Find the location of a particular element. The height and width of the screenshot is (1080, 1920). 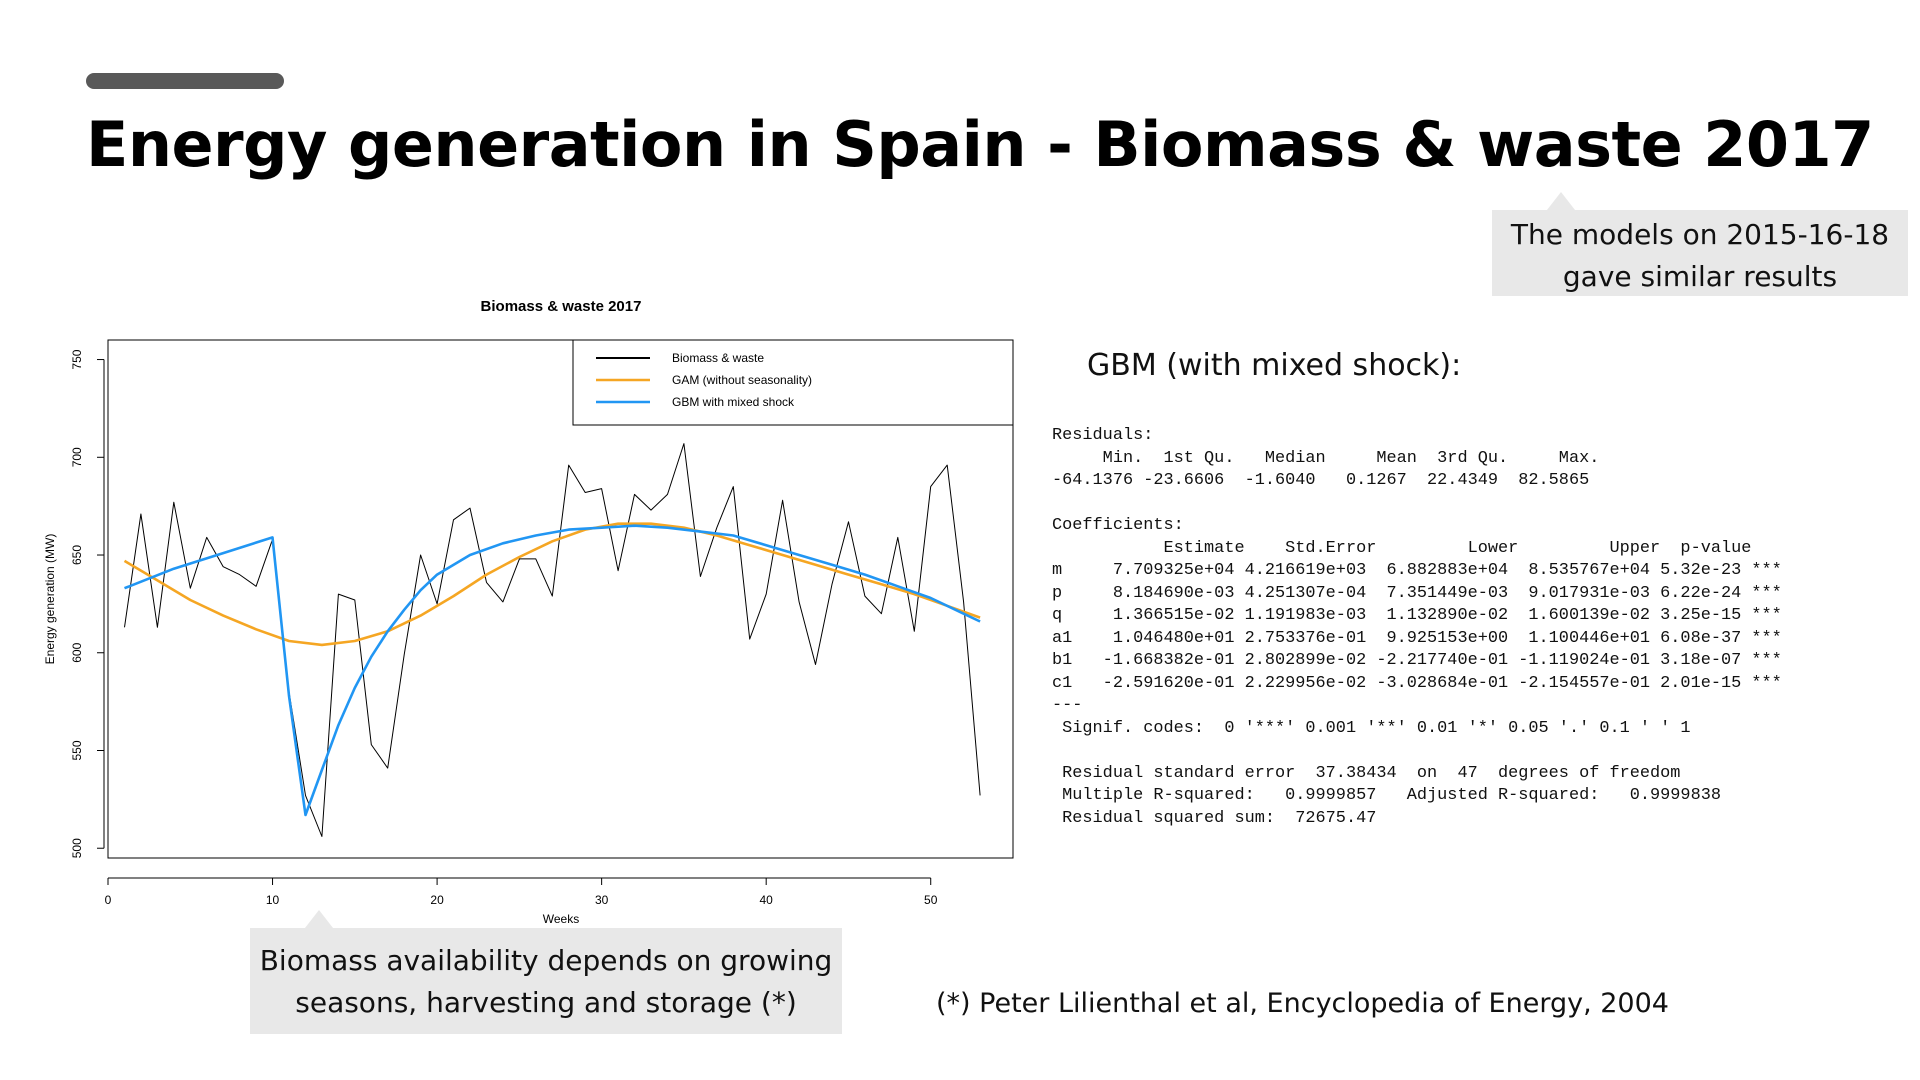

output-line: Estimate Std.Error Lower Upper p-value is located at coordinates (1402, 548).